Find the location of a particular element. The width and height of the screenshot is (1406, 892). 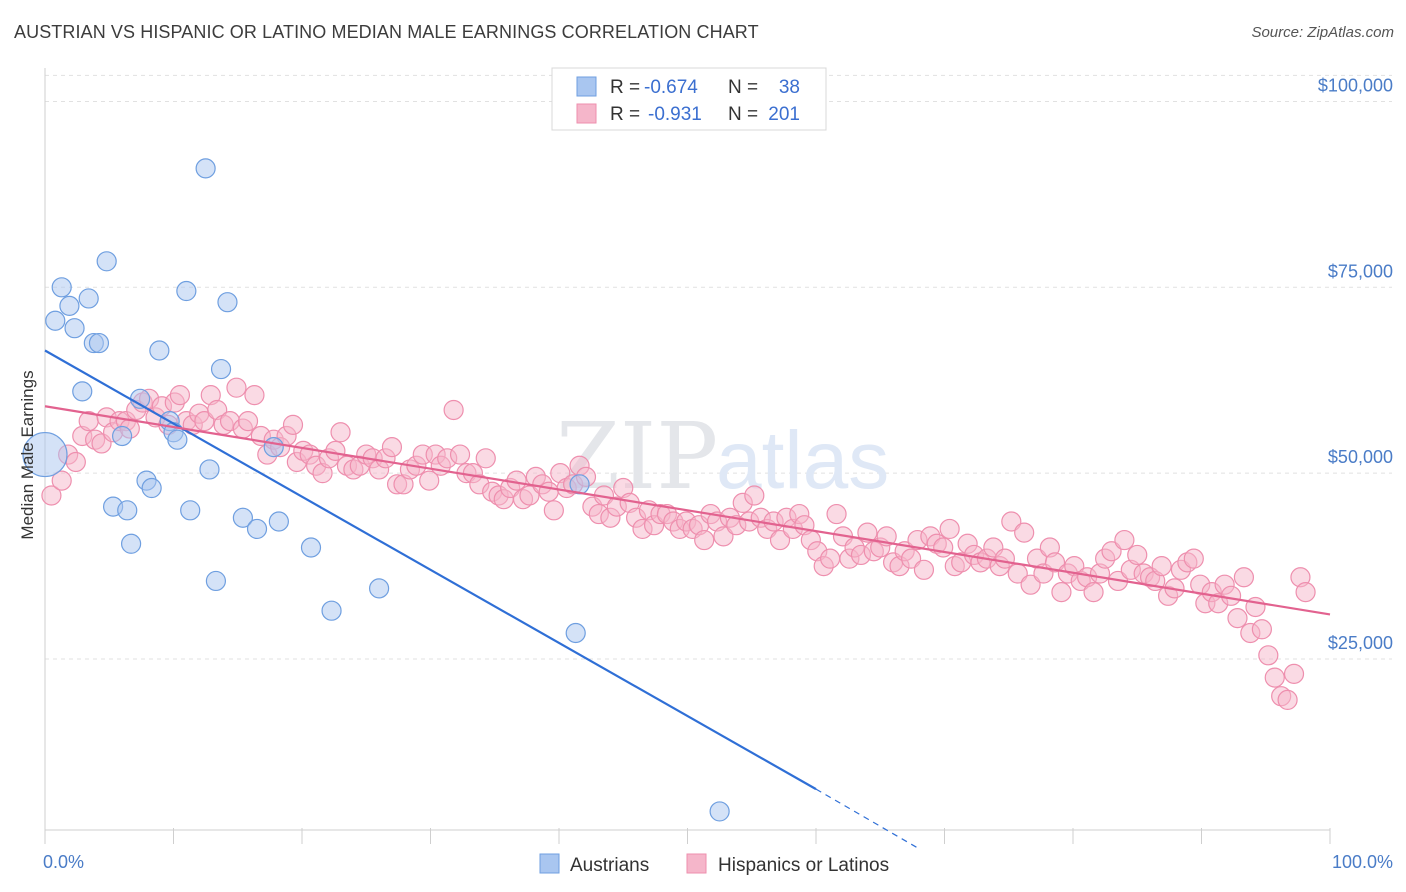

y-tick-labels: $25,000 $50,000 $75,000 $100,000 is located at coordinates (1355, 364).